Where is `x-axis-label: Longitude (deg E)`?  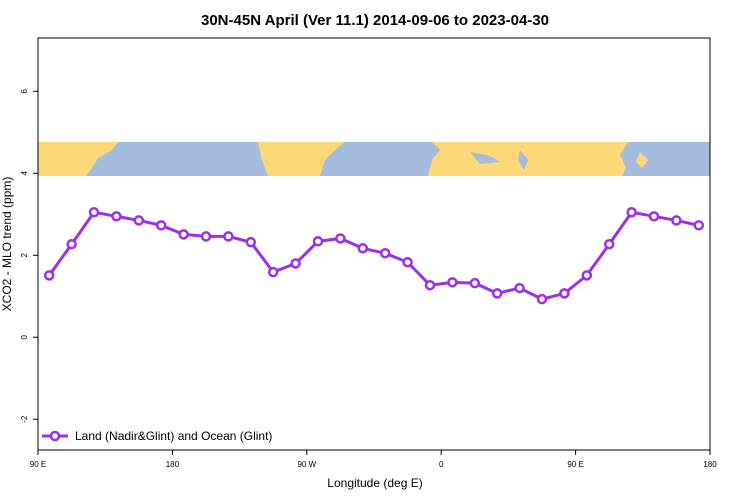
x-axis-label: Longitude (deg E) is located at coordinates (374, 483).